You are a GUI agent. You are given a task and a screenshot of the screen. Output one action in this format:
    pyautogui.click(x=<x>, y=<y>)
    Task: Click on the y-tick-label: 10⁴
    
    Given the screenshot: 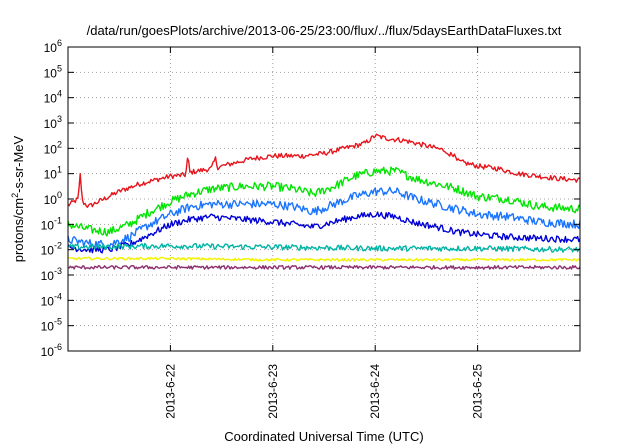 What is the action you would take?
    pyautogui.click(x=53, y=97)
    